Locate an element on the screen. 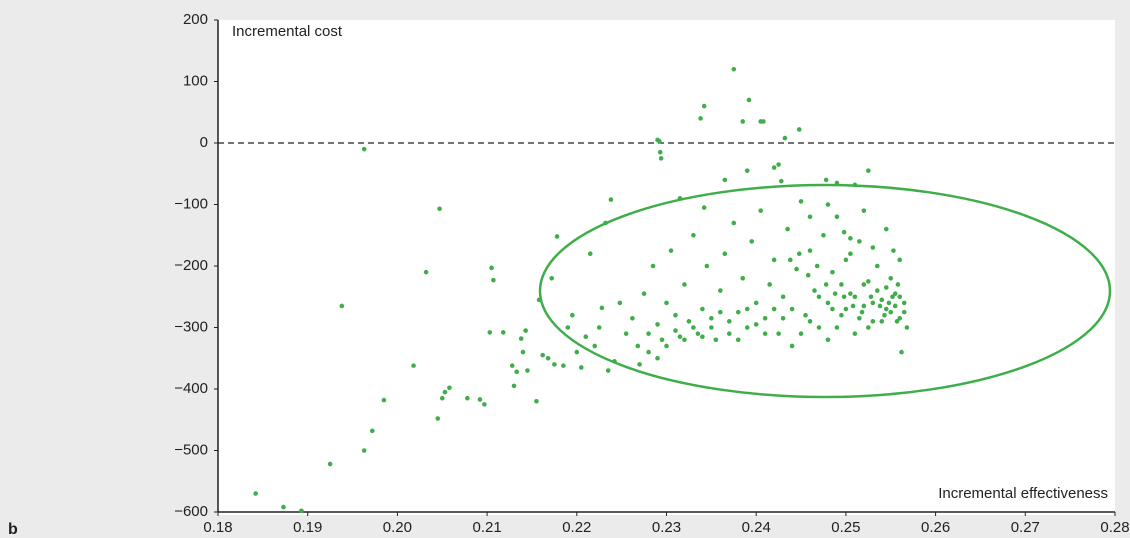 This screenshot has width=1130, height=538. y-tick-label: −400 is located at coordinates (191, 388).